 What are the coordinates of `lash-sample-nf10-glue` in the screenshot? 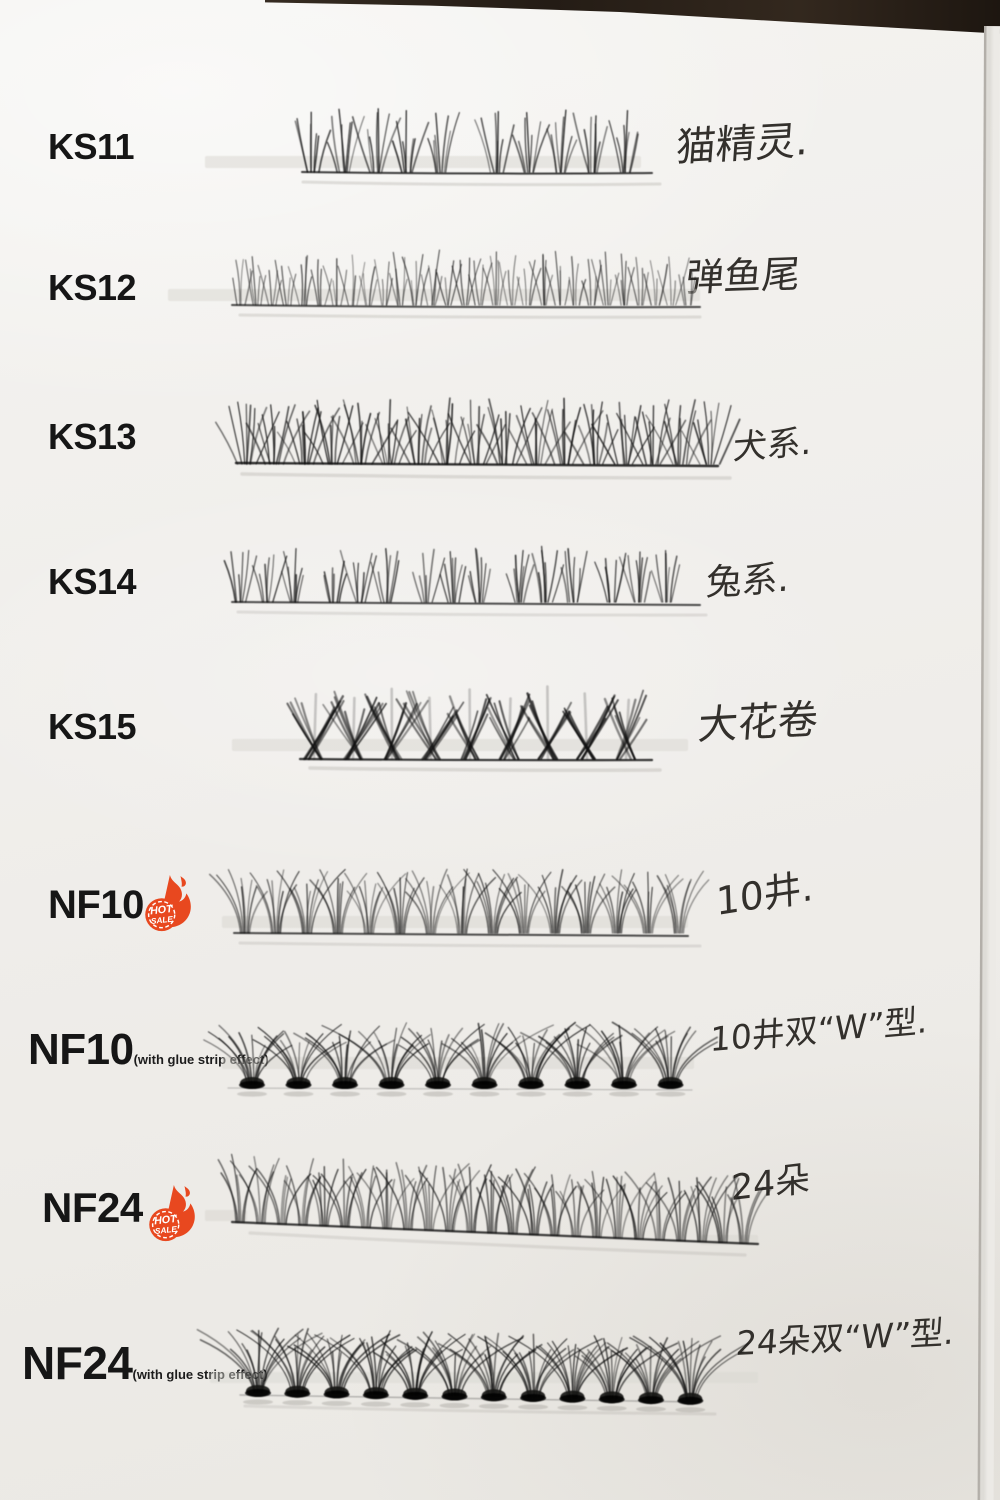 It's located at (461, 1059).